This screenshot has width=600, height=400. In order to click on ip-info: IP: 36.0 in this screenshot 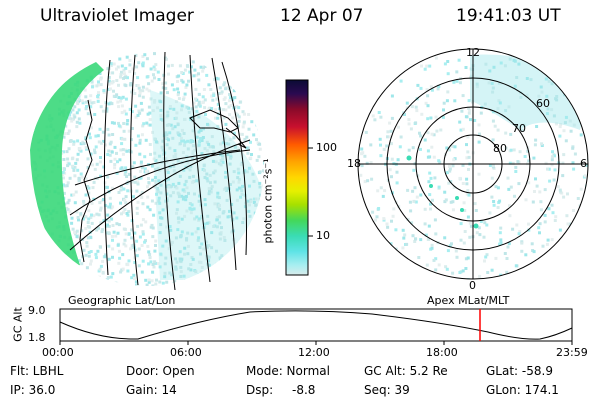, I will do `click(33, 390)`.